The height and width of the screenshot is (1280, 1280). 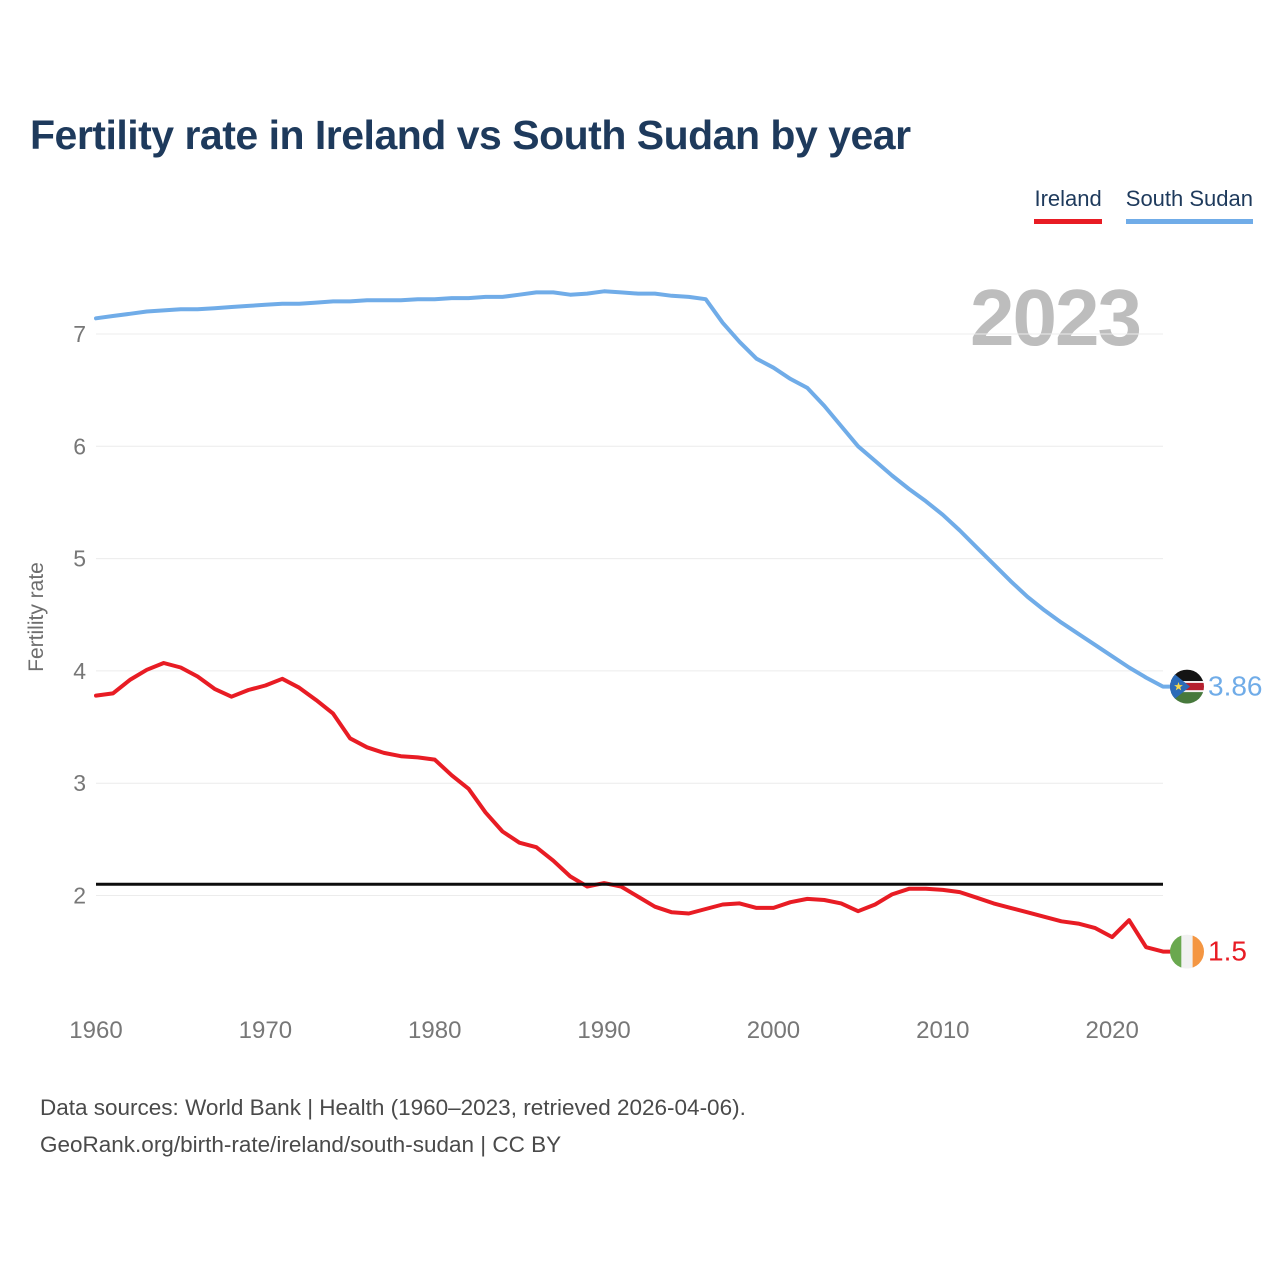 What do you see at coordinates (1068, 198) in the screenshot?
I see `legend-label-ireland: Ireland` at bounding box center [1068, 198].